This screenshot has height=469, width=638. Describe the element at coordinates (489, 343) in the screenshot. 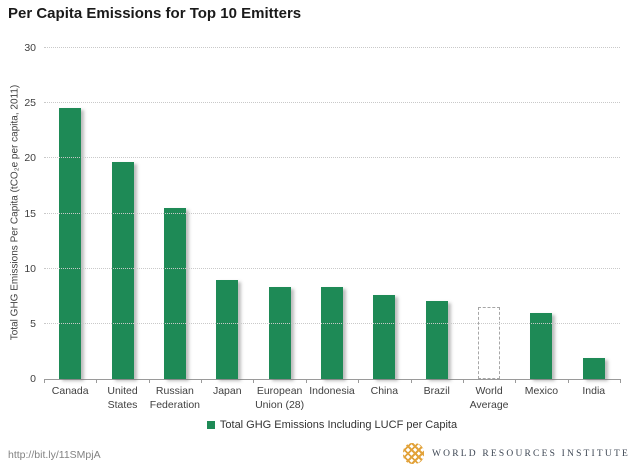

I see `bar-world-average` at that location.